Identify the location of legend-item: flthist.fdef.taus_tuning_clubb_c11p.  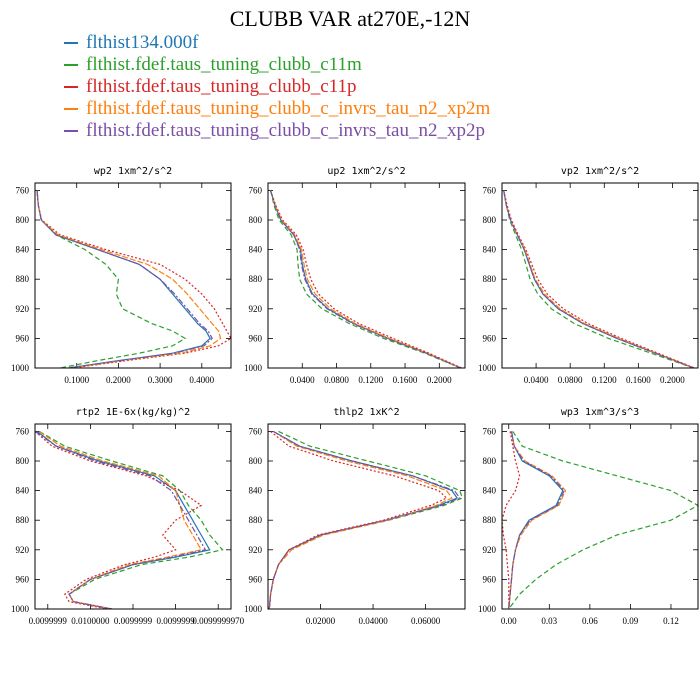
(277, 87).